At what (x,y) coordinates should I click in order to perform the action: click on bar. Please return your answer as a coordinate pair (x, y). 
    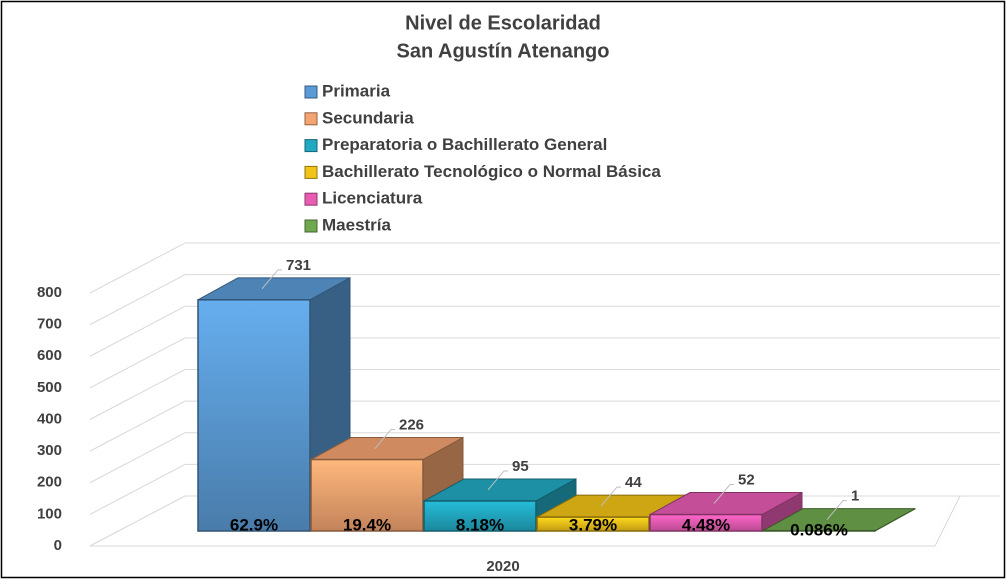
    Looking at the image, I should click on (254, 415).